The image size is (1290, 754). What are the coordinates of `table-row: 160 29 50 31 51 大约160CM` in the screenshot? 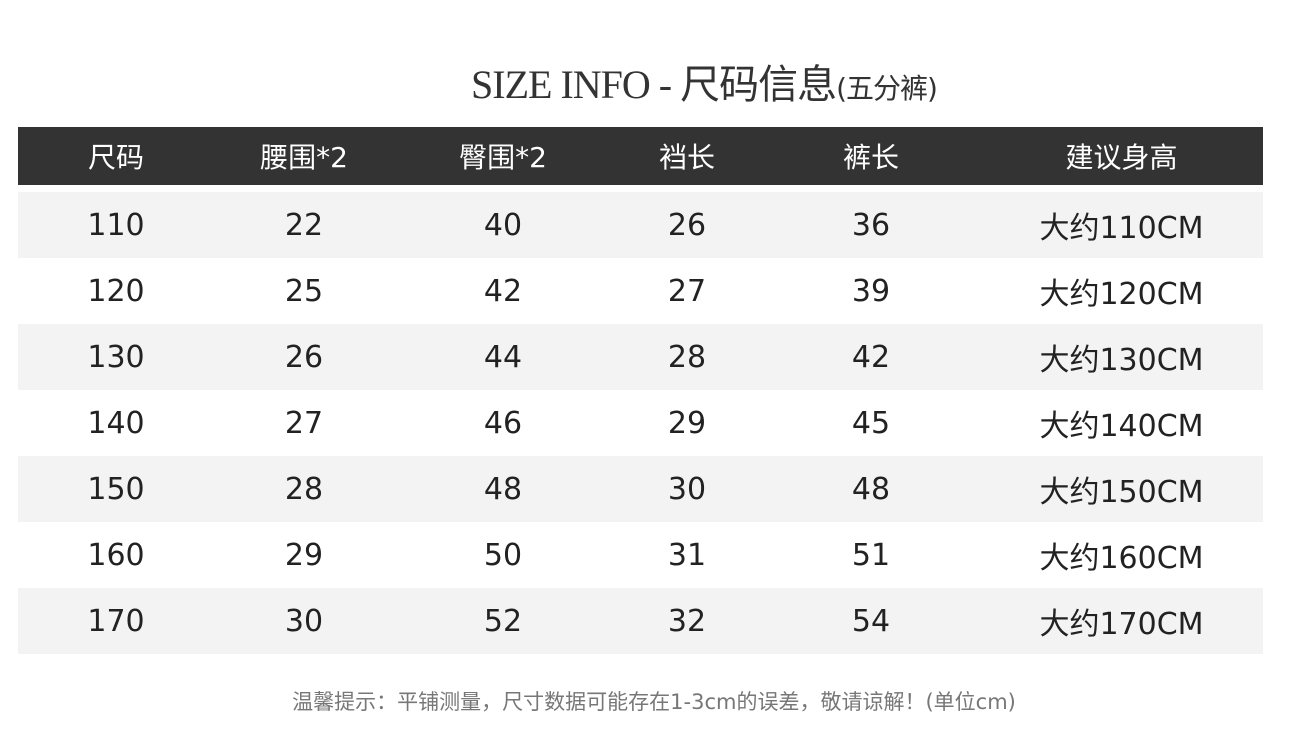 It's located at (640, 555).